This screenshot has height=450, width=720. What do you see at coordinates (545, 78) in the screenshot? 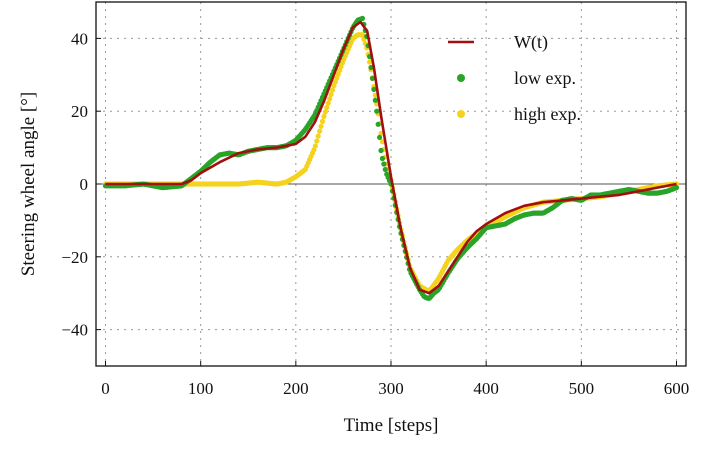
I see `legend-label-low: low exp.` at bounding box center [545, 78].